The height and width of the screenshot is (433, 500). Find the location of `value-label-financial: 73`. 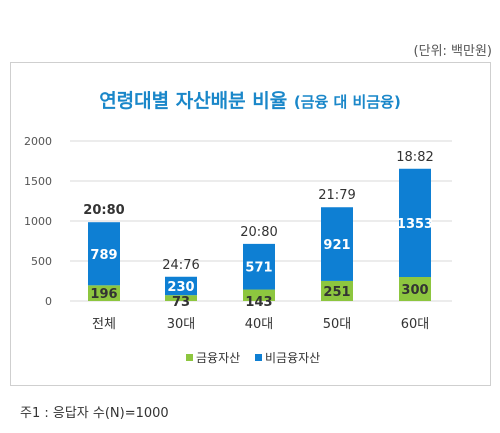

value-label-financial: 73 is located at coordinates (181, 302).